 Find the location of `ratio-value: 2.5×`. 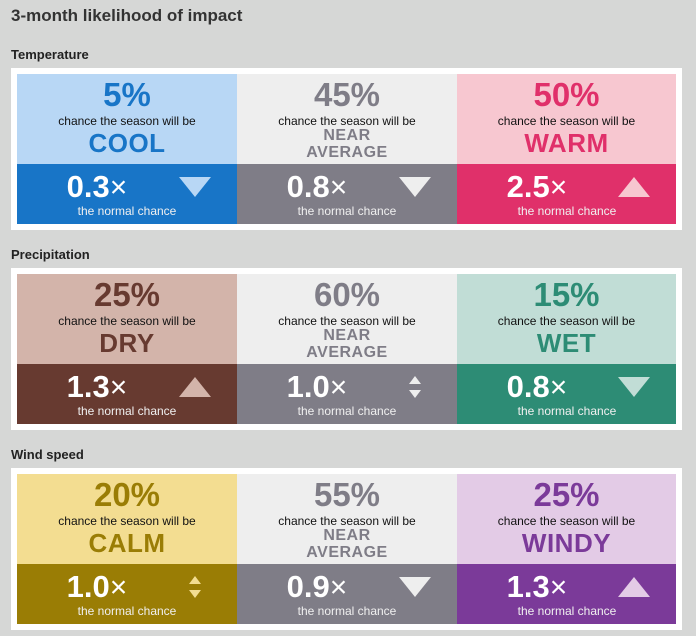

ratio-value: 2.5× is located at coordinates (537, 187).